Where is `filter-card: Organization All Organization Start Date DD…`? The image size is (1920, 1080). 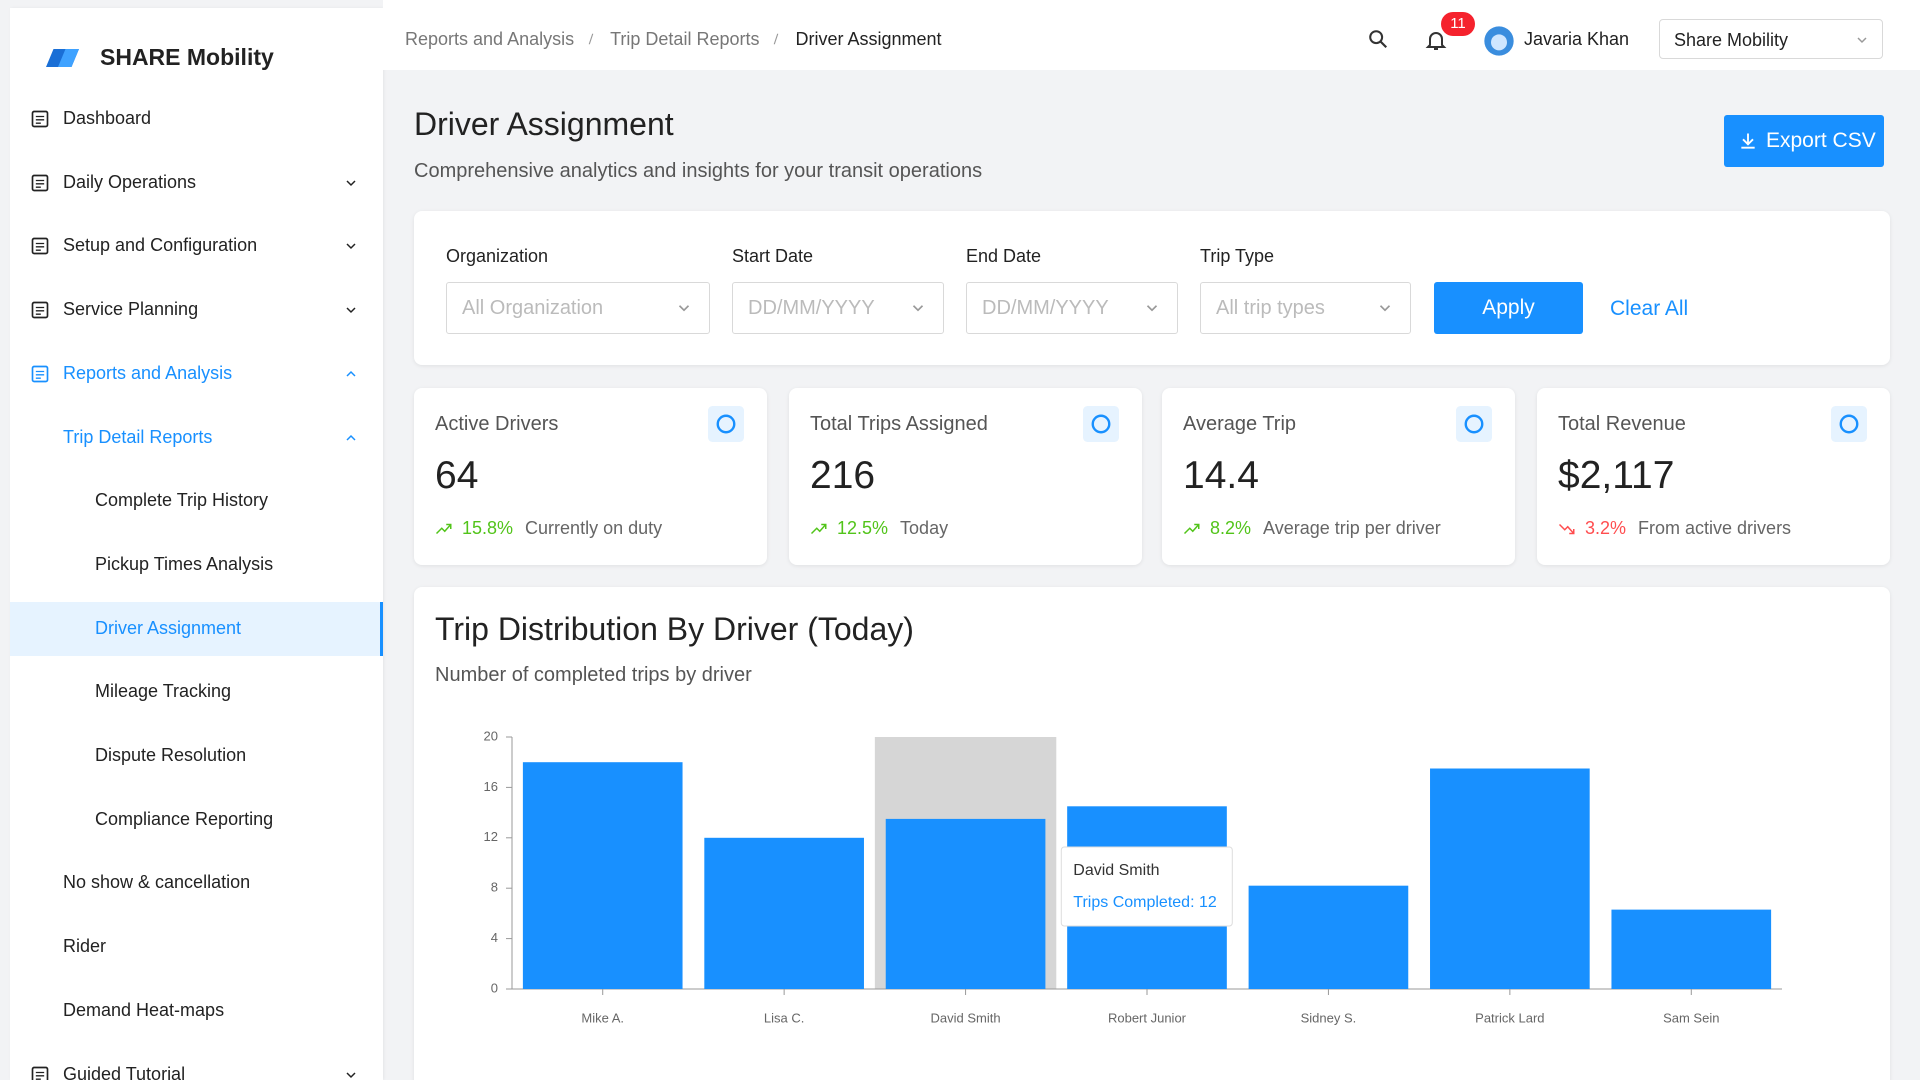 filter-card: Organization All Organization Start Date DD… is located at coordinates (1152, 288).